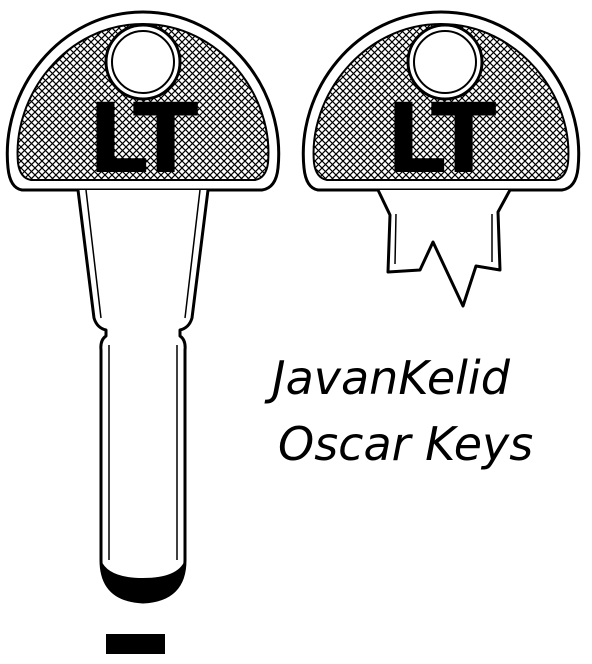 The image size is (592, 664). Describe the element at coordinates (387, 378) in the screenshot. I see `caption-line-1: JavanKelid` at that location.